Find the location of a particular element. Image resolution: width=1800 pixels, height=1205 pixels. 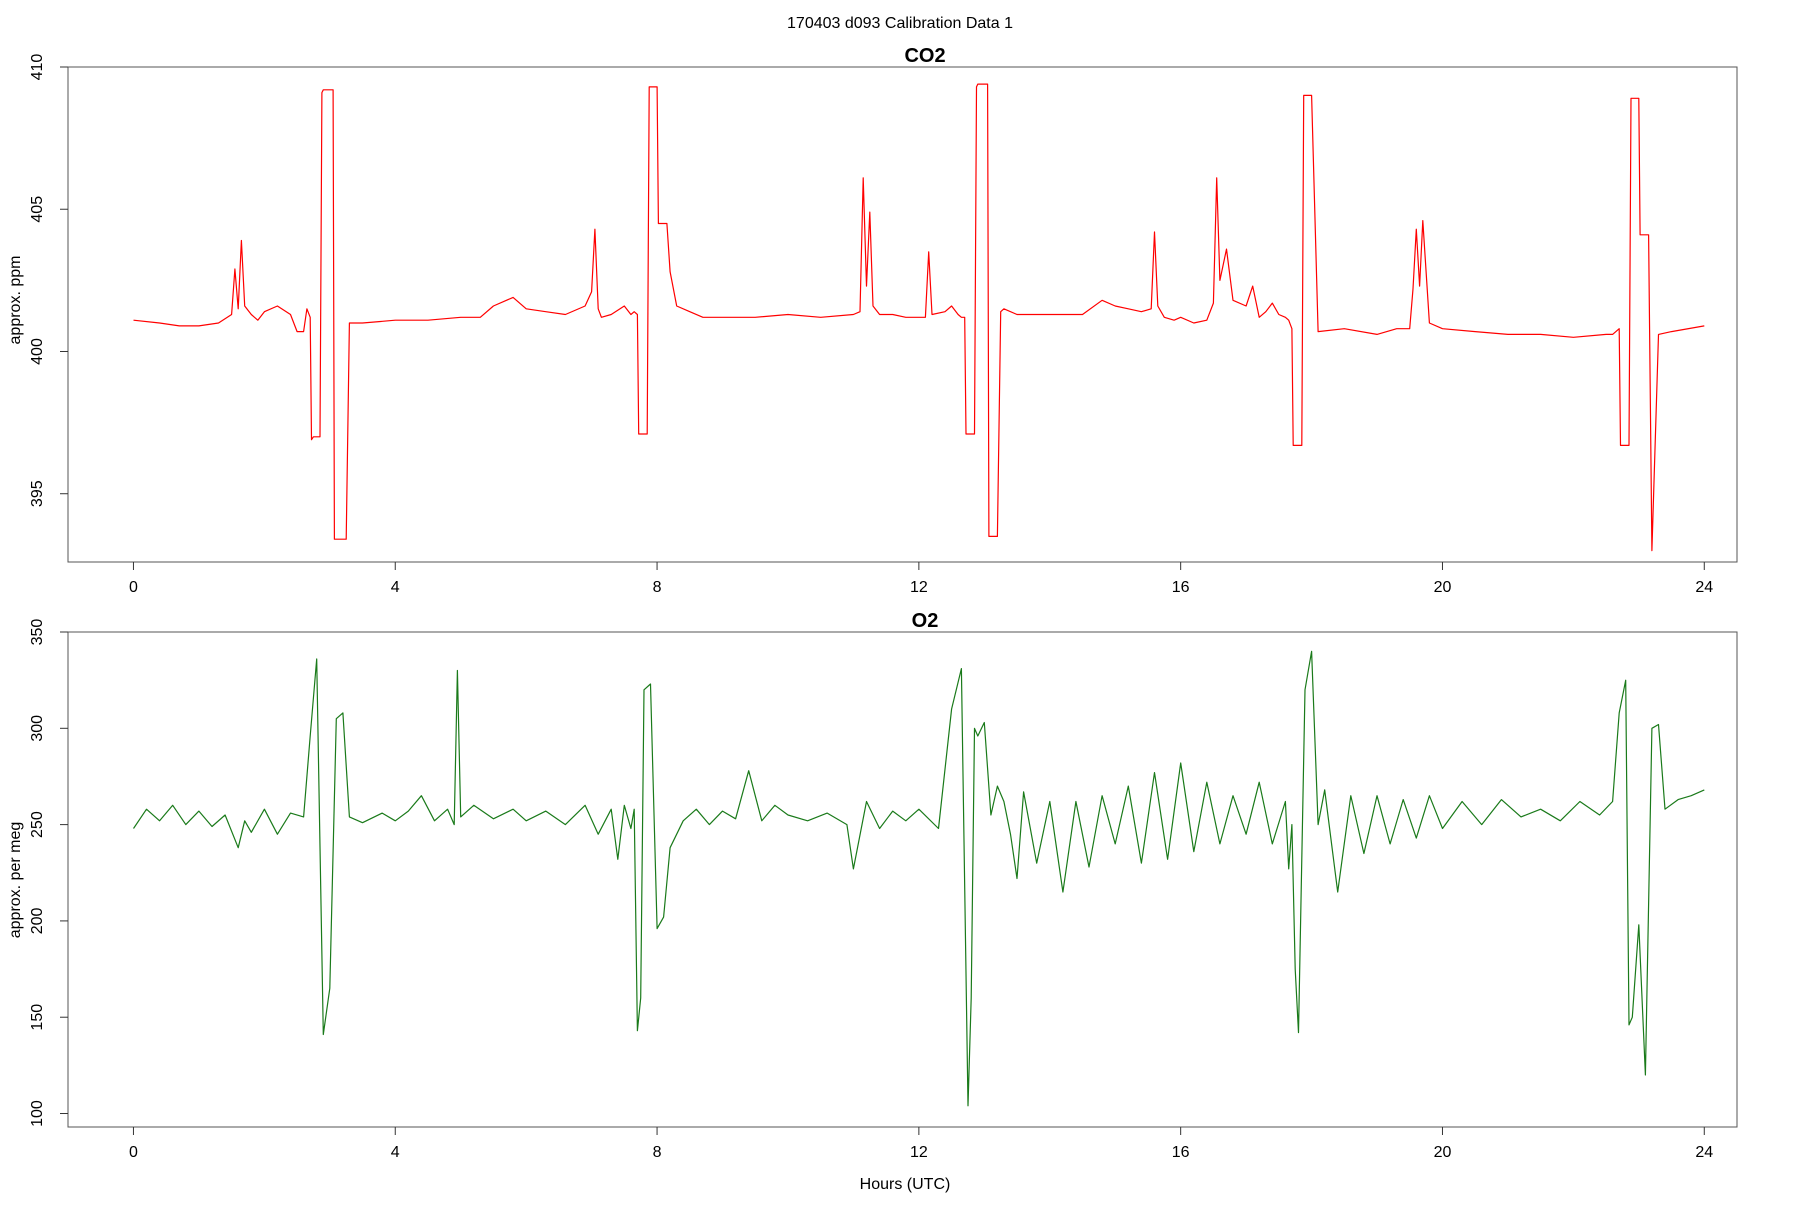

co2-y-tick-label: 410 is located at coordinates (37, 67).